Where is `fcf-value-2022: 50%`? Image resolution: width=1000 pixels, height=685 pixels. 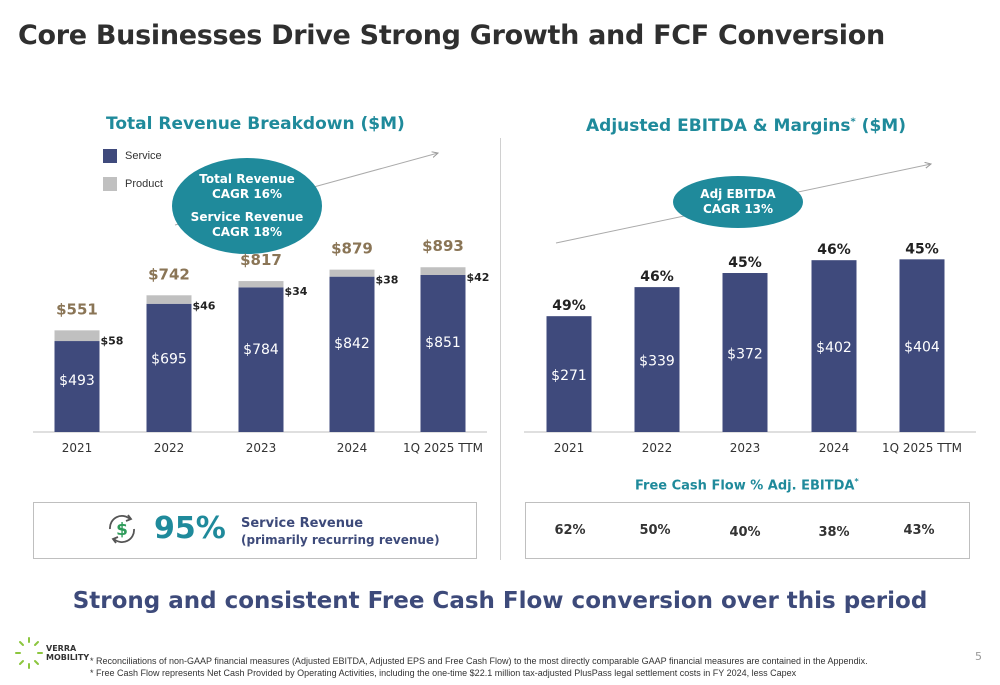 fcf-value-2022: 50% is located at coordinates (655, 530).